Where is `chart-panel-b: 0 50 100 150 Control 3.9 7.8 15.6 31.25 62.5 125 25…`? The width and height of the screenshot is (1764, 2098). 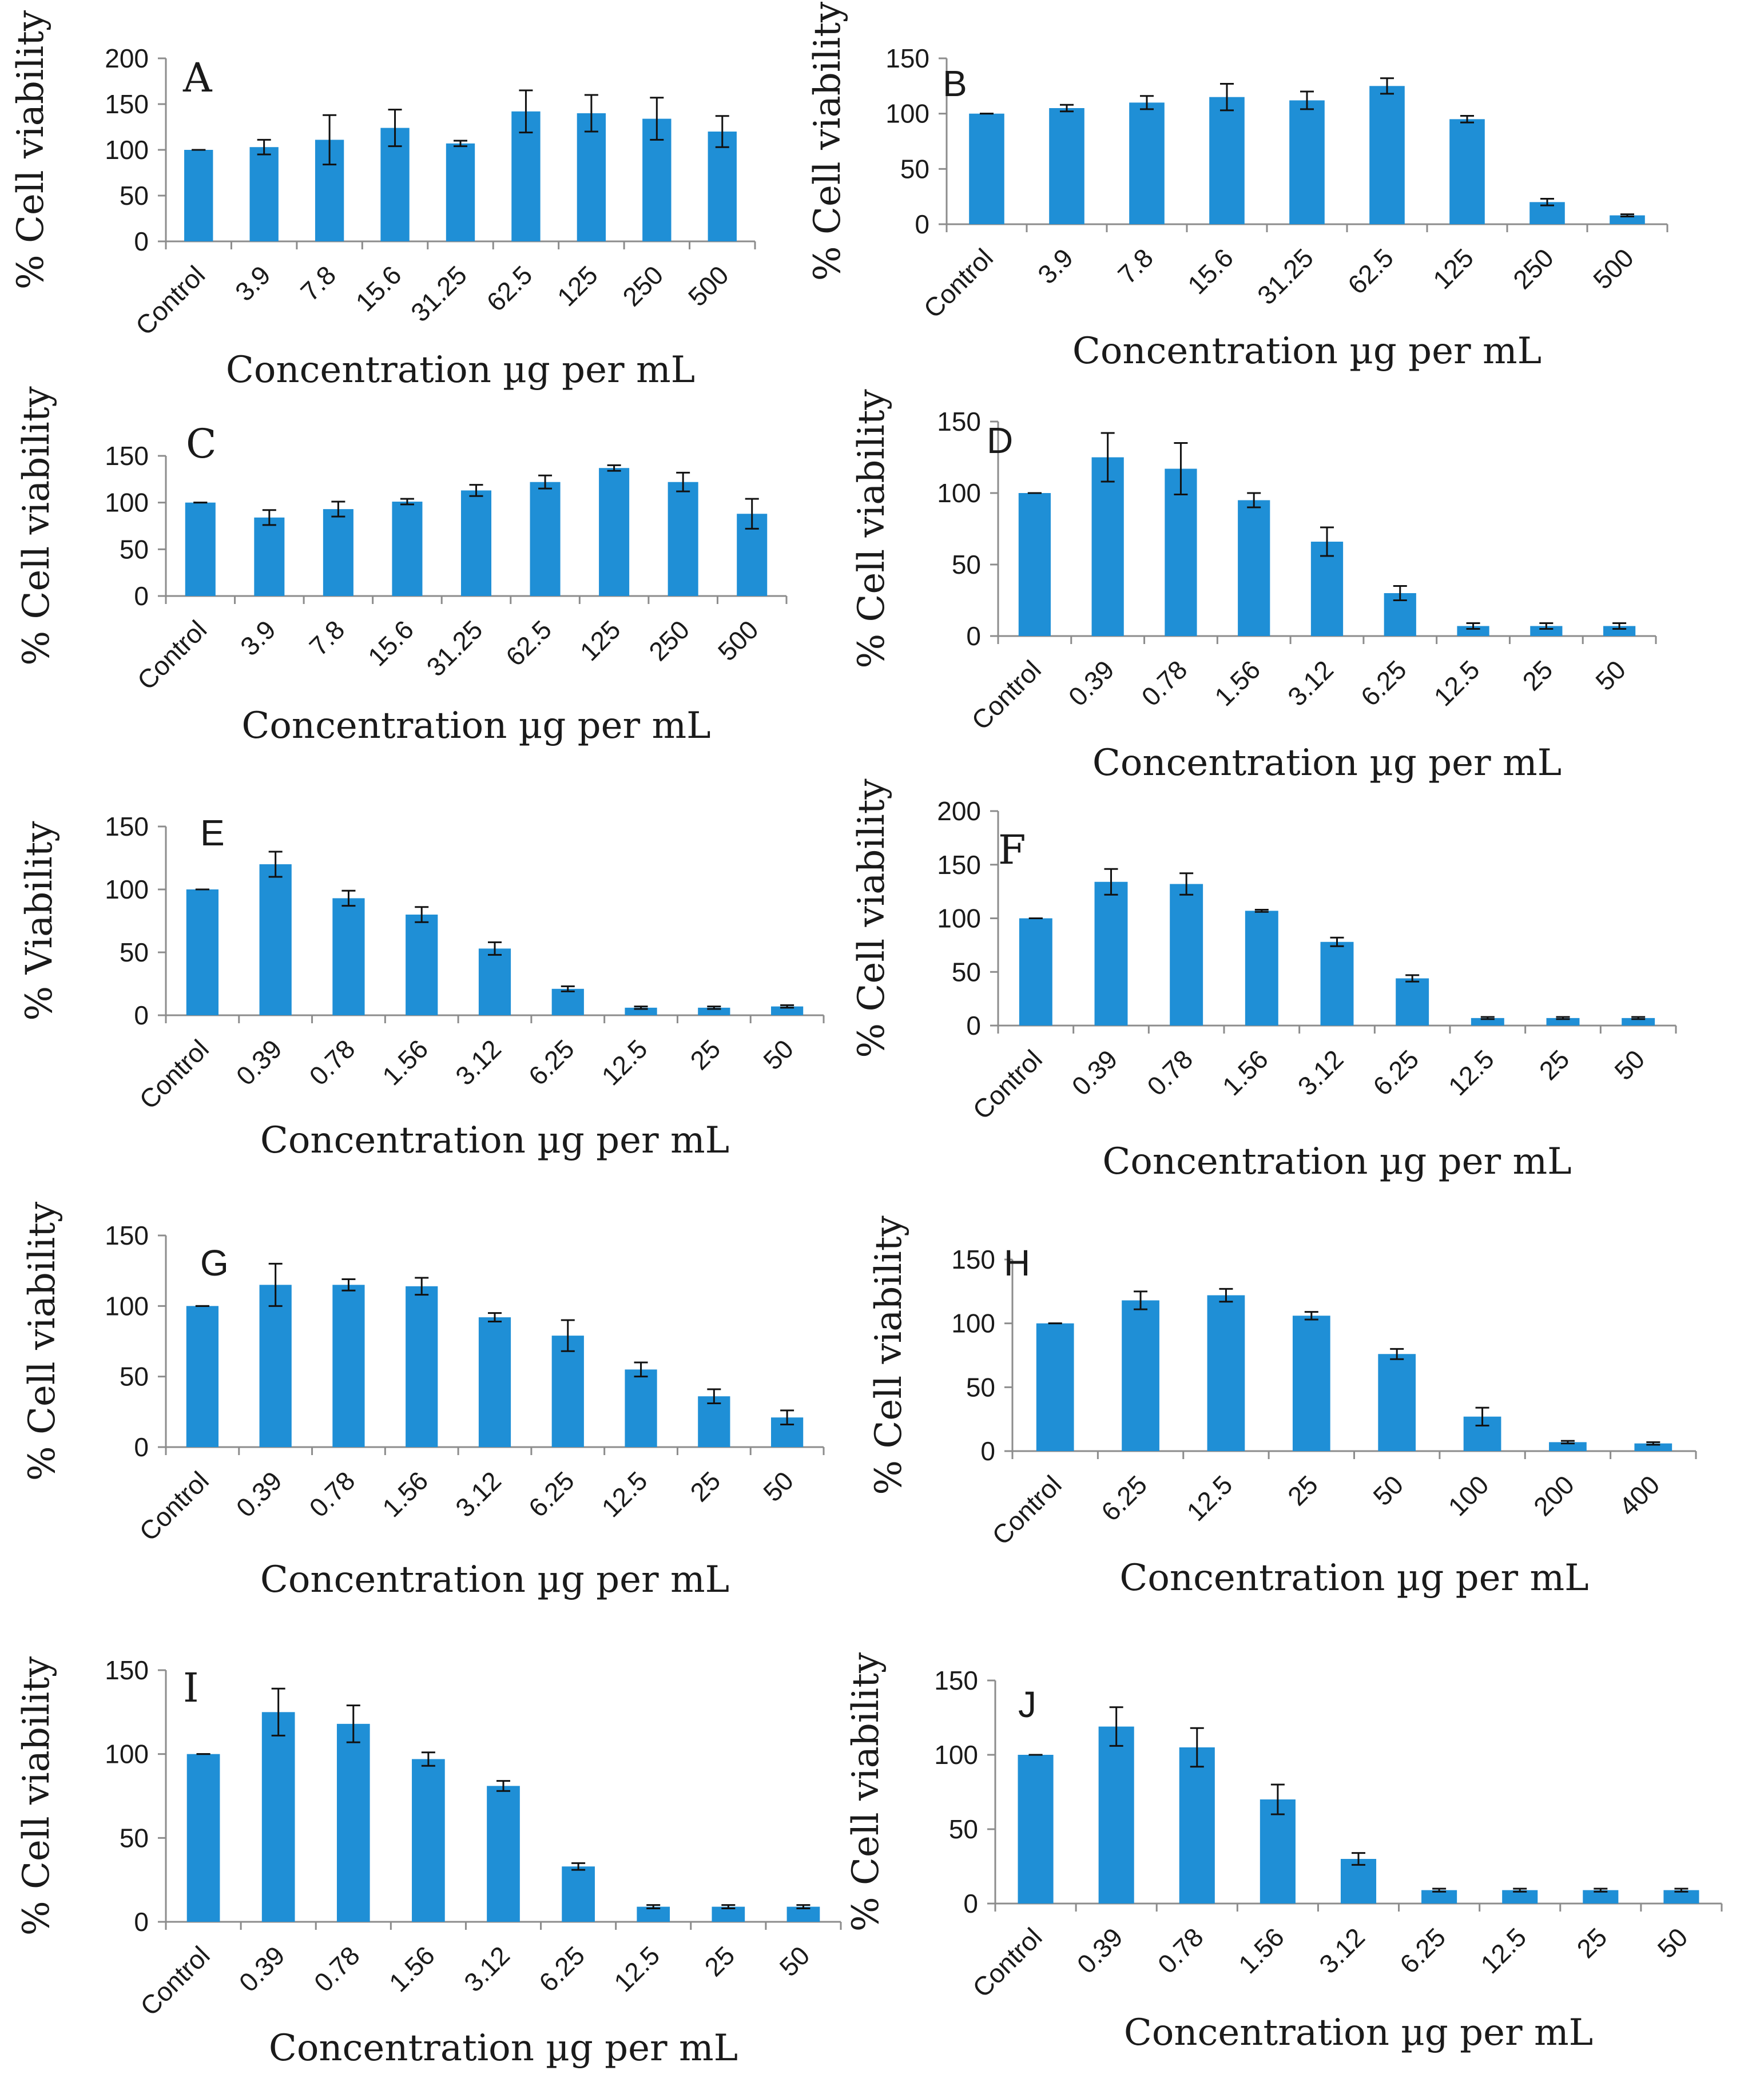
chart-panel-b: 0 50 100 150 Control 3.9 7.8 15.6 31.25 62.5 125 25… is located at coordinates (1237, 187).